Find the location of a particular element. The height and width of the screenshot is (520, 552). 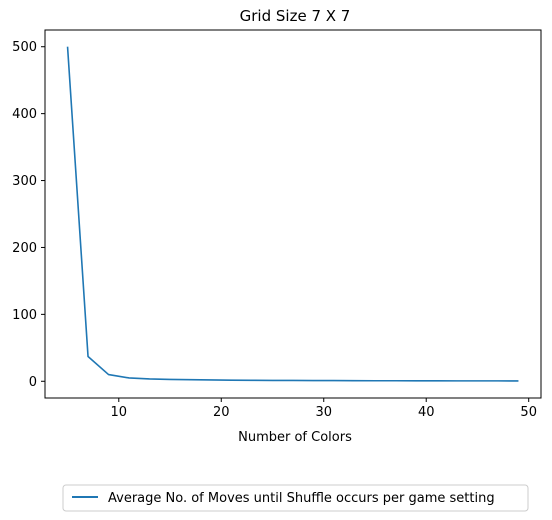

y-tick-label: 400 is located at coordinates (24, 114).